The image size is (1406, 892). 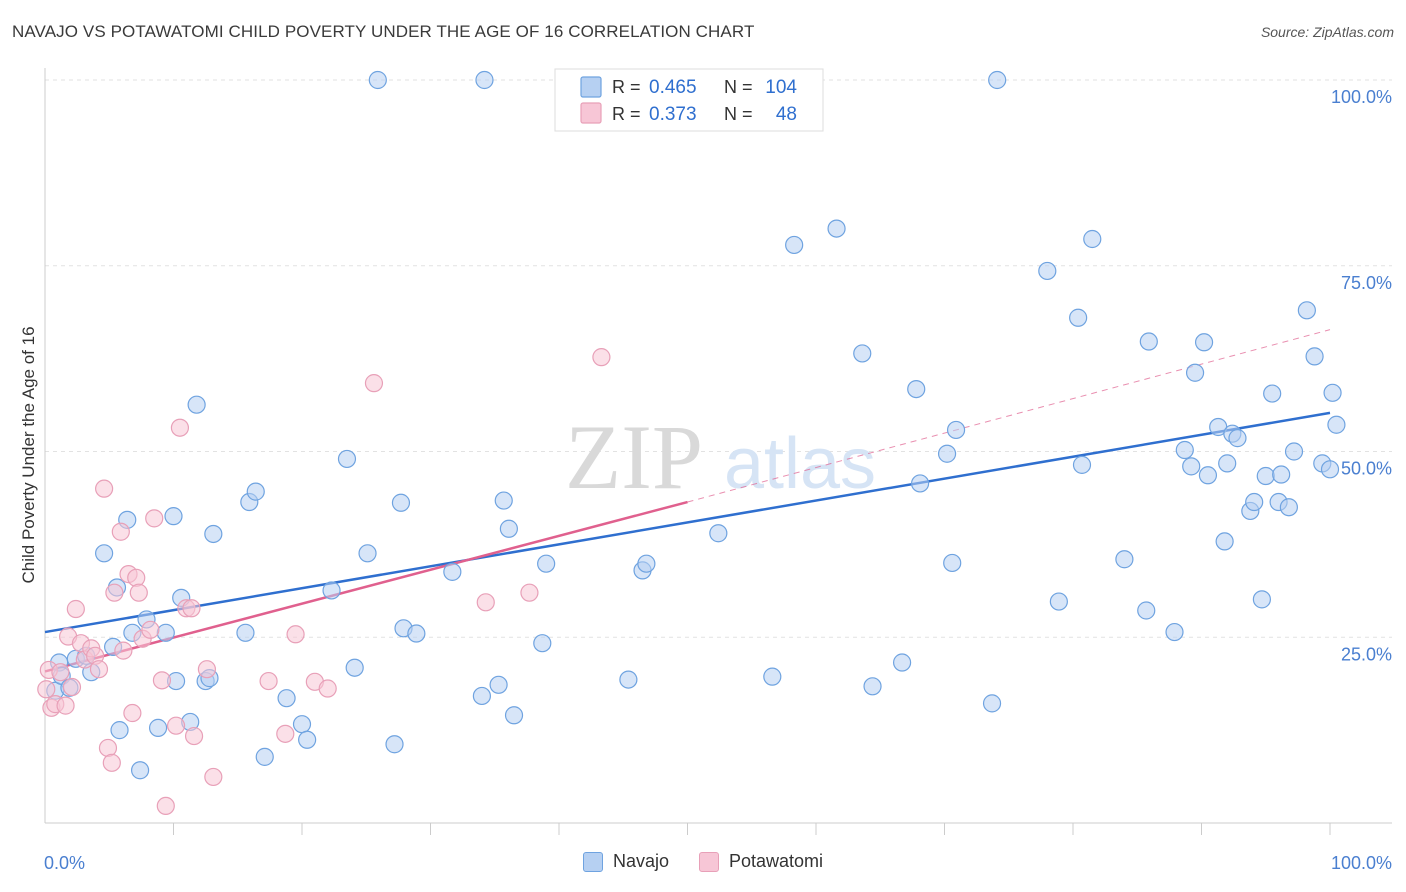 What do you see at coordinates (366, 586) in the screenshot?
I see `trend-line-potawatomi` at bounding box center [366, 586].